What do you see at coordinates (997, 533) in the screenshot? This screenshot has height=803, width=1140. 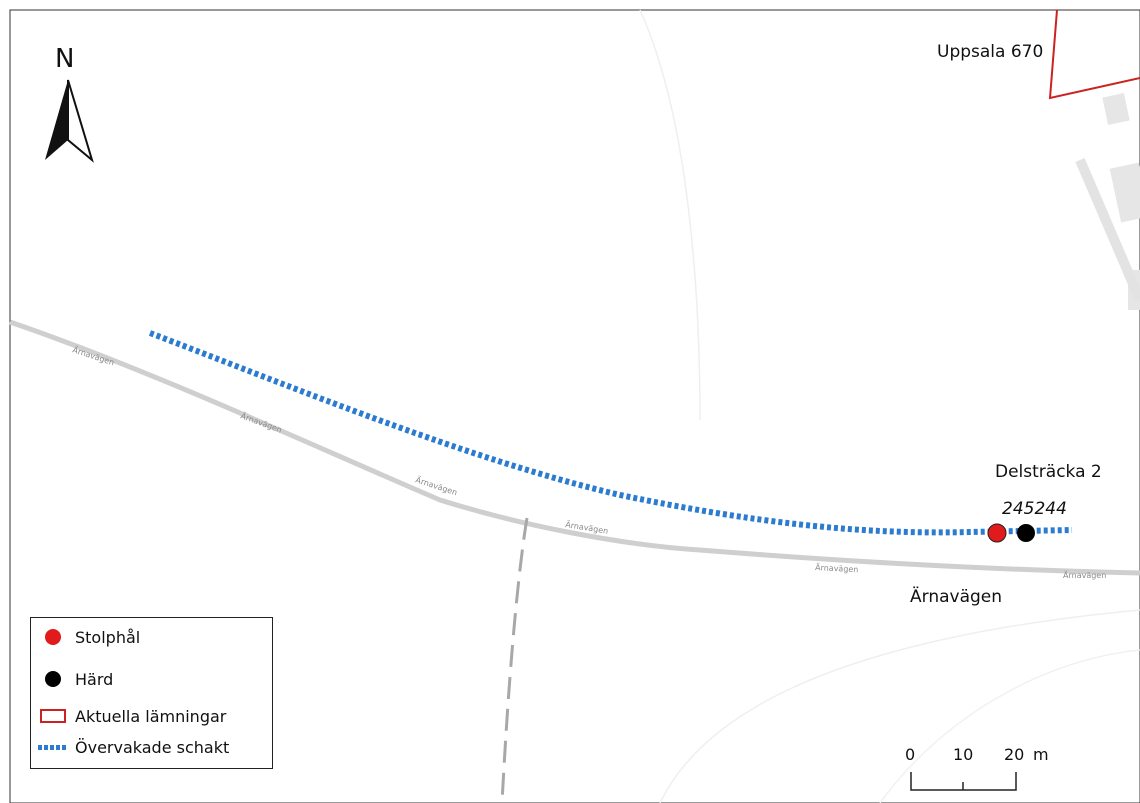 I see `stolphal-marker` at bounding box center [997, 533].